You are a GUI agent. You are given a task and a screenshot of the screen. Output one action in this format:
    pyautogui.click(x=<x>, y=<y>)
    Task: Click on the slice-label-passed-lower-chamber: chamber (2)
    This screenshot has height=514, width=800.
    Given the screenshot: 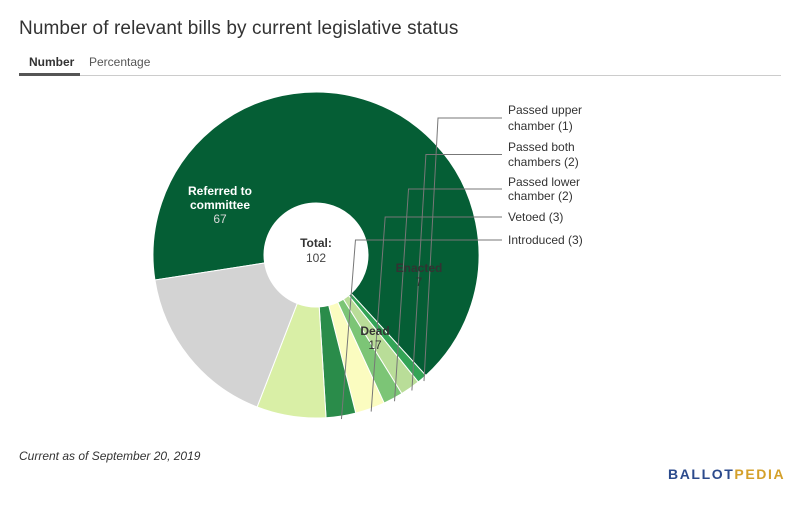 What is the action you would take?
    pyautogui.click(x=540, y=196)
    